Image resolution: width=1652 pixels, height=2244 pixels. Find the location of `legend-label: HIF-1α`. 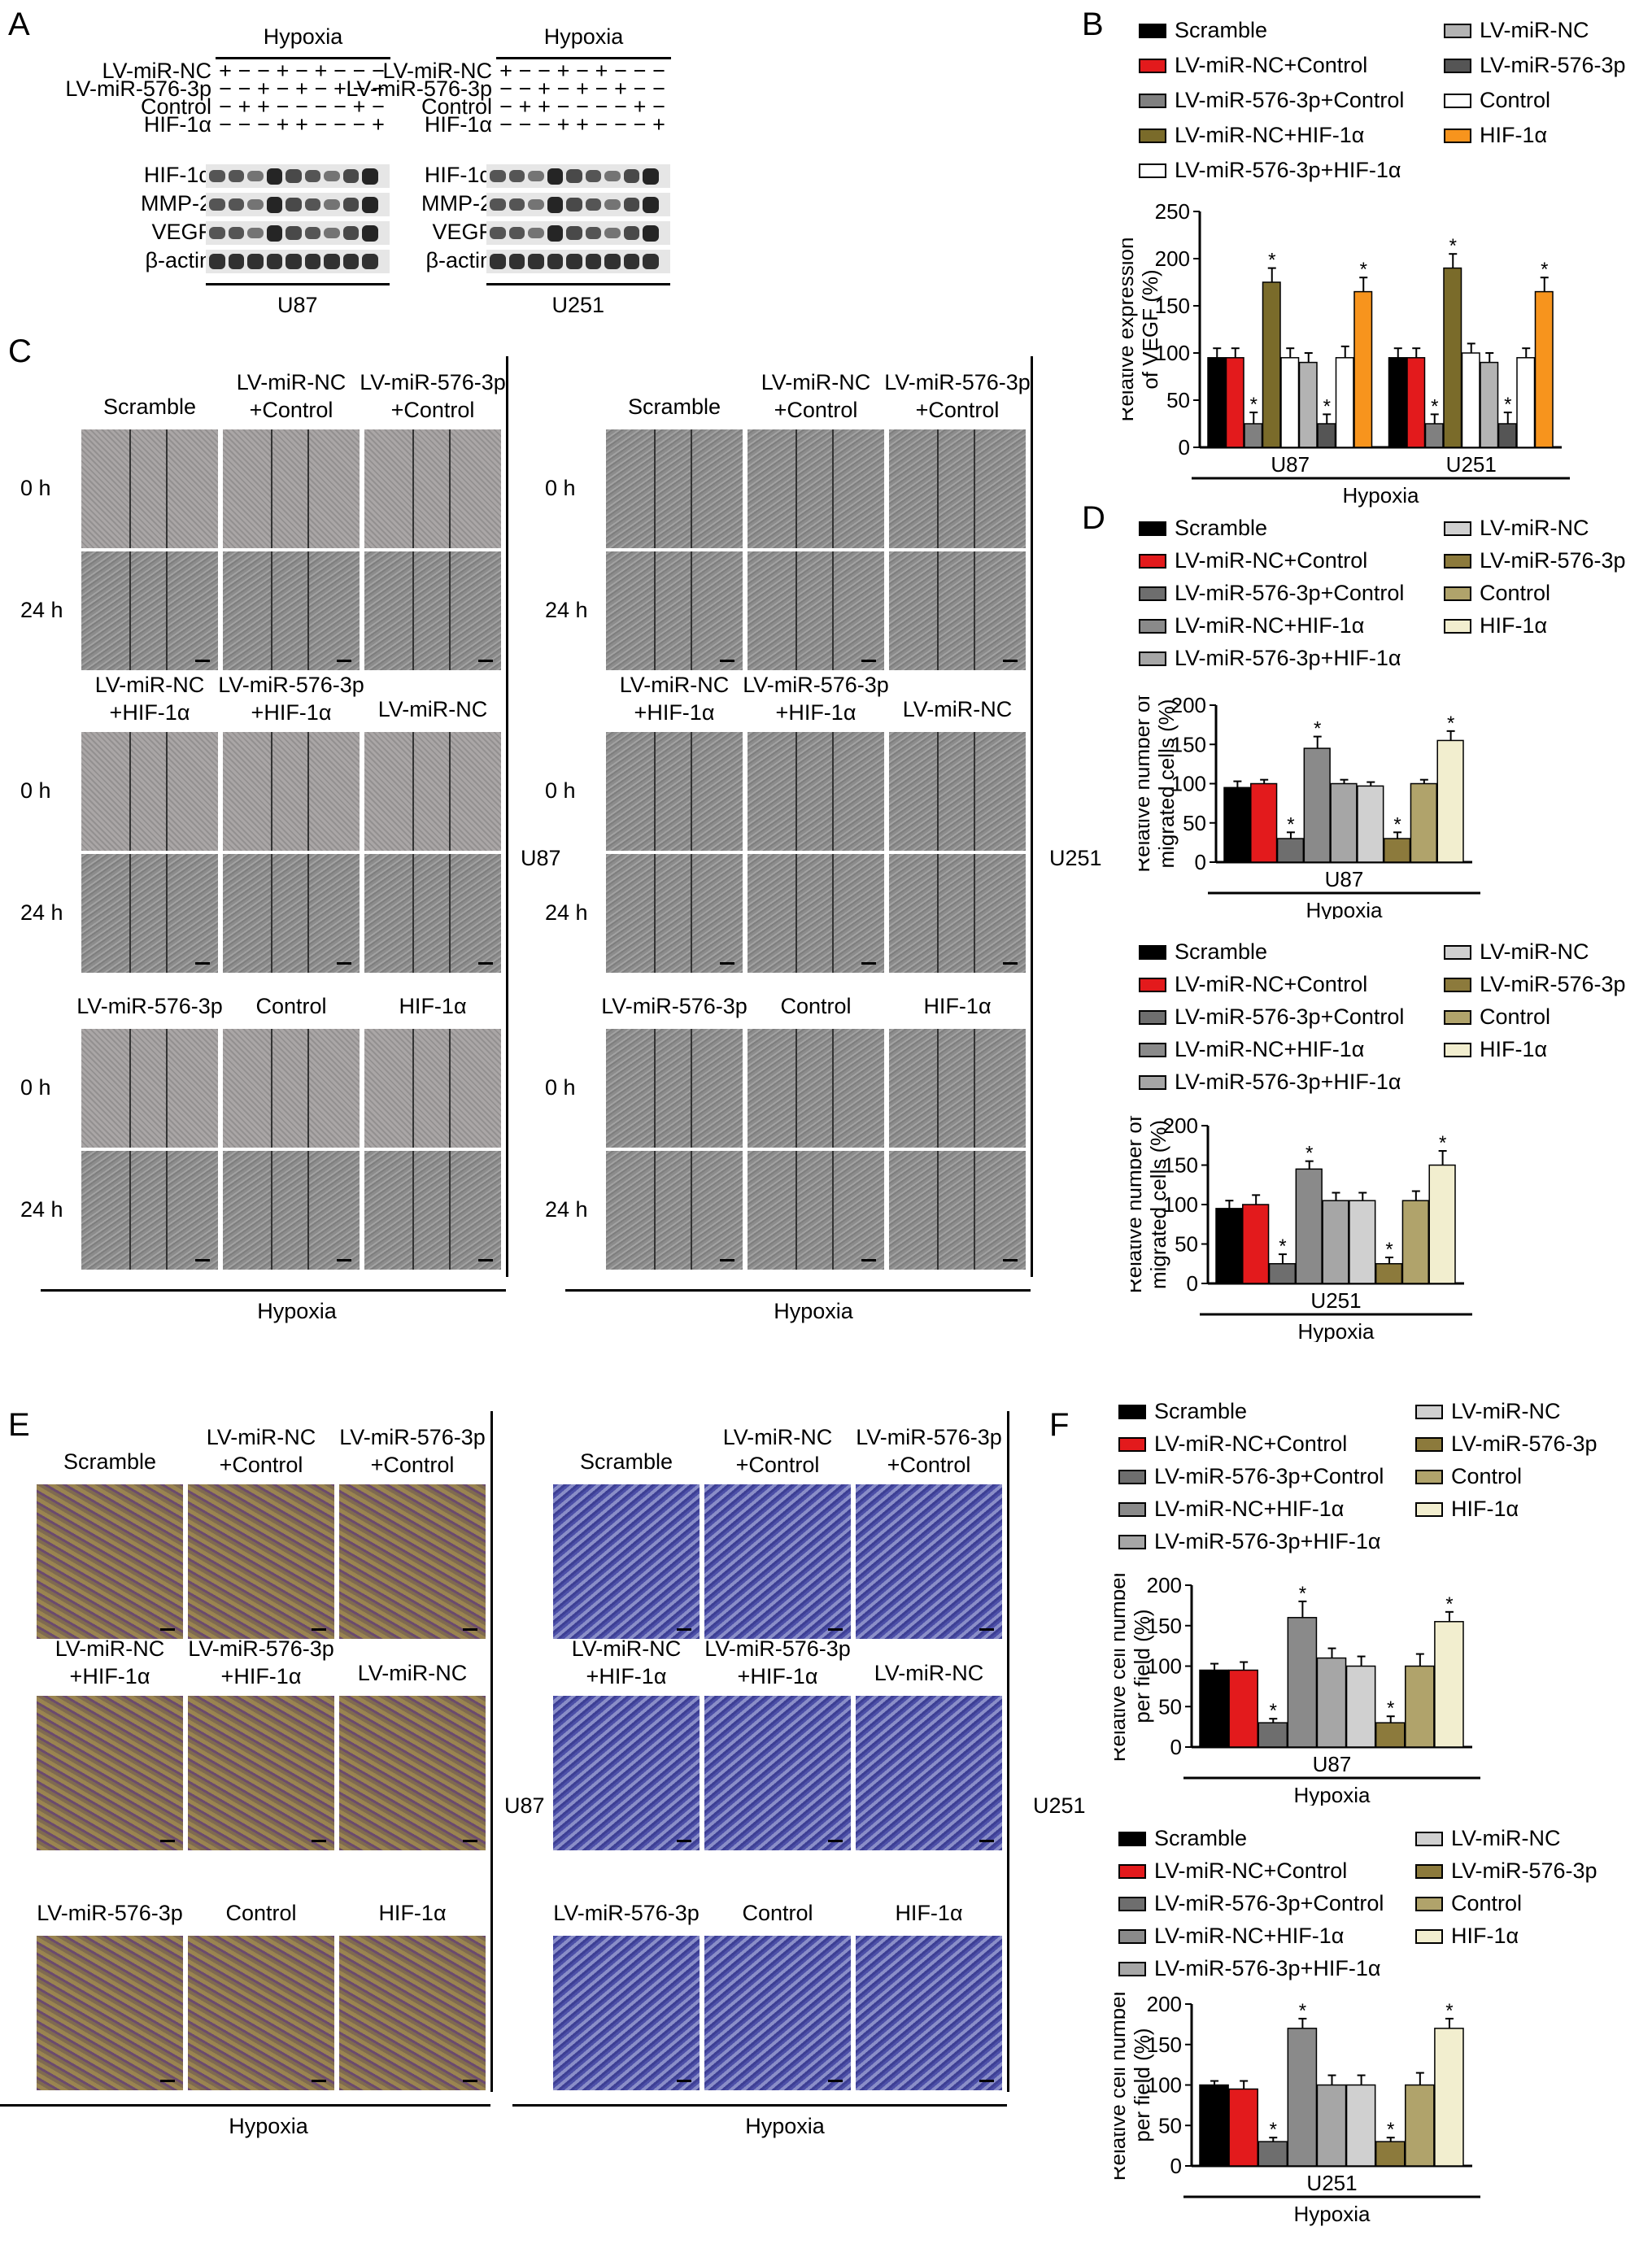

legend-label: HIF-1α is located at coordinates (1514, 625).